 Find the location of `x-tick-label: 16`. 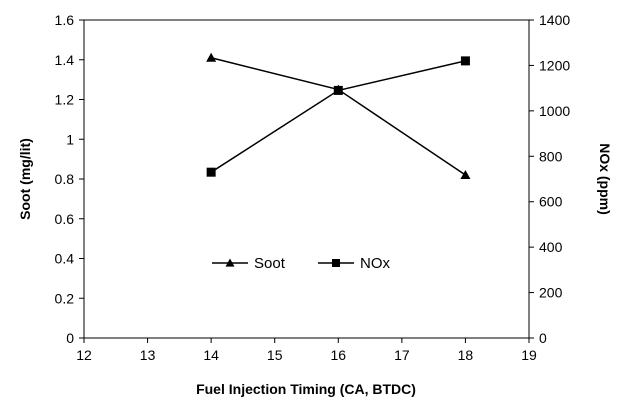

x-tick-label: 16 is located at coordinates (338, 355).